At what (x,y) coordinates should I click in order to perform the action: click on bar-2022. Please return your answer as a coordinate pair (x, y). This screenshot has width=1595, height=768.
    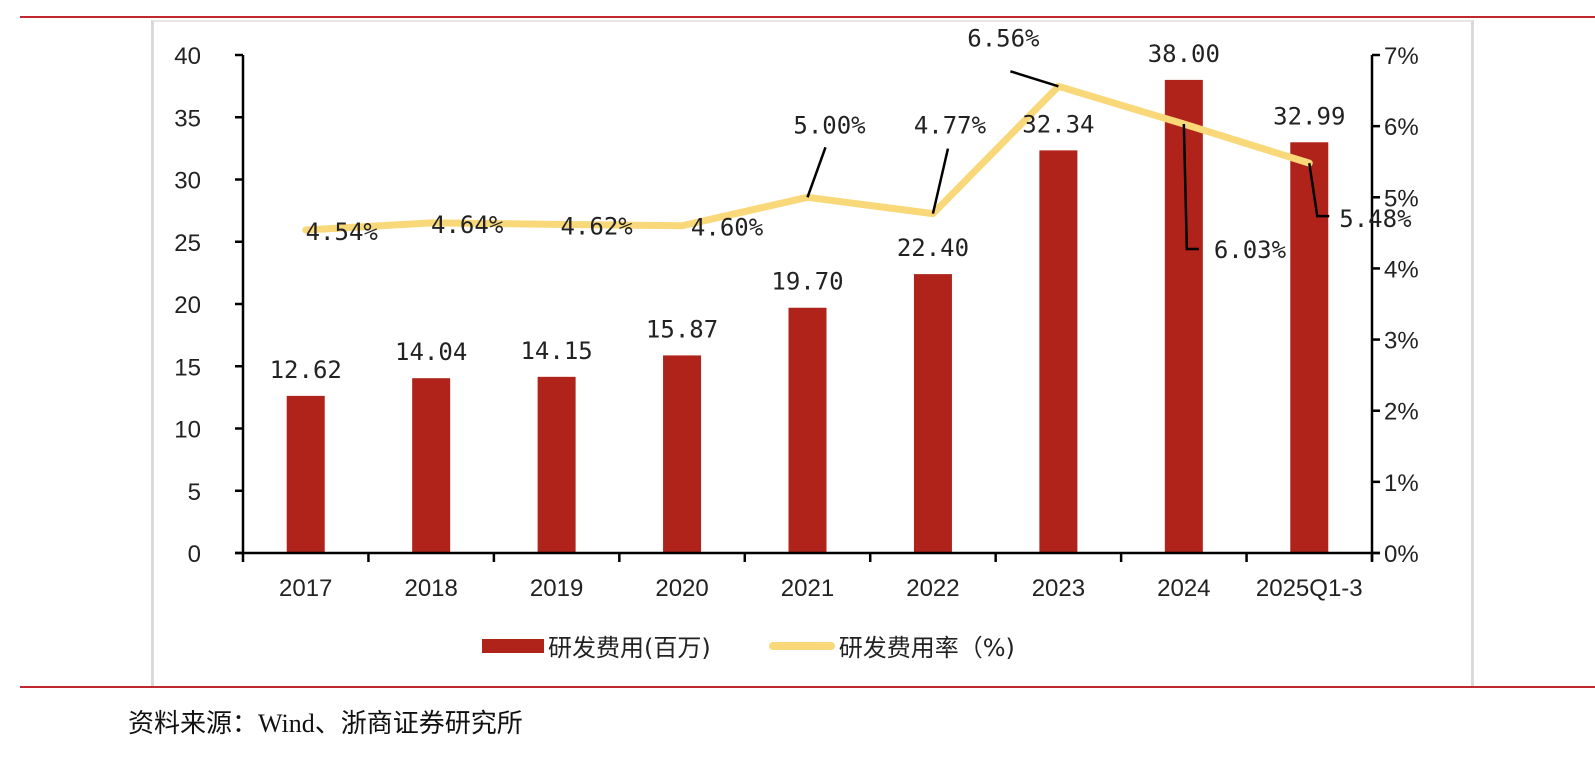
    Looking at the image, I should click on (932, 413).